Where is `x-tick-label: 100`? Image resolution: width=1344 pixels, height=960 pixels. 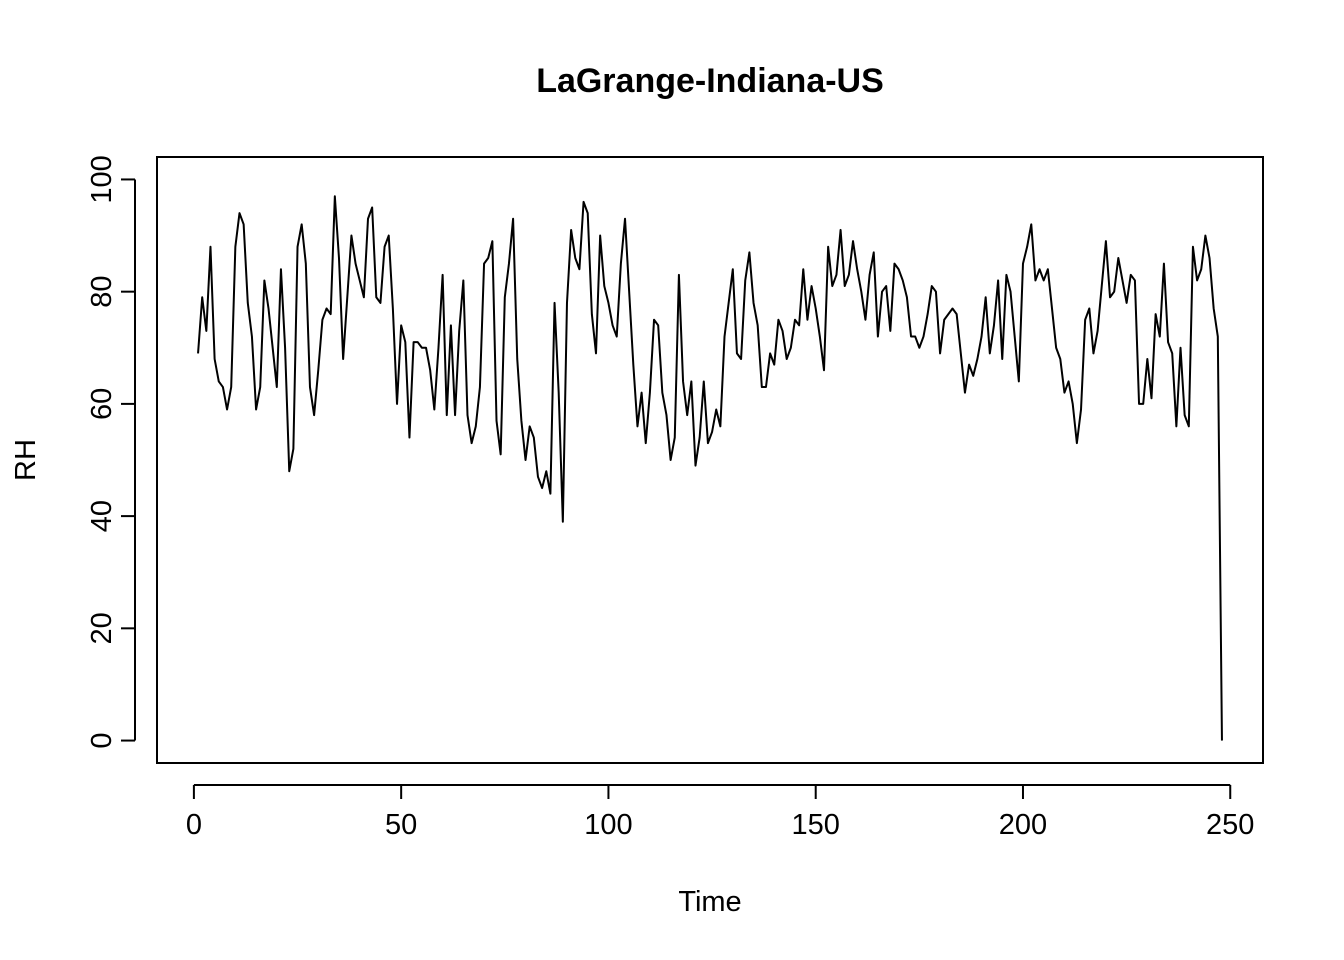 x-tick-label: 100 is located at coordinates (608, 825).